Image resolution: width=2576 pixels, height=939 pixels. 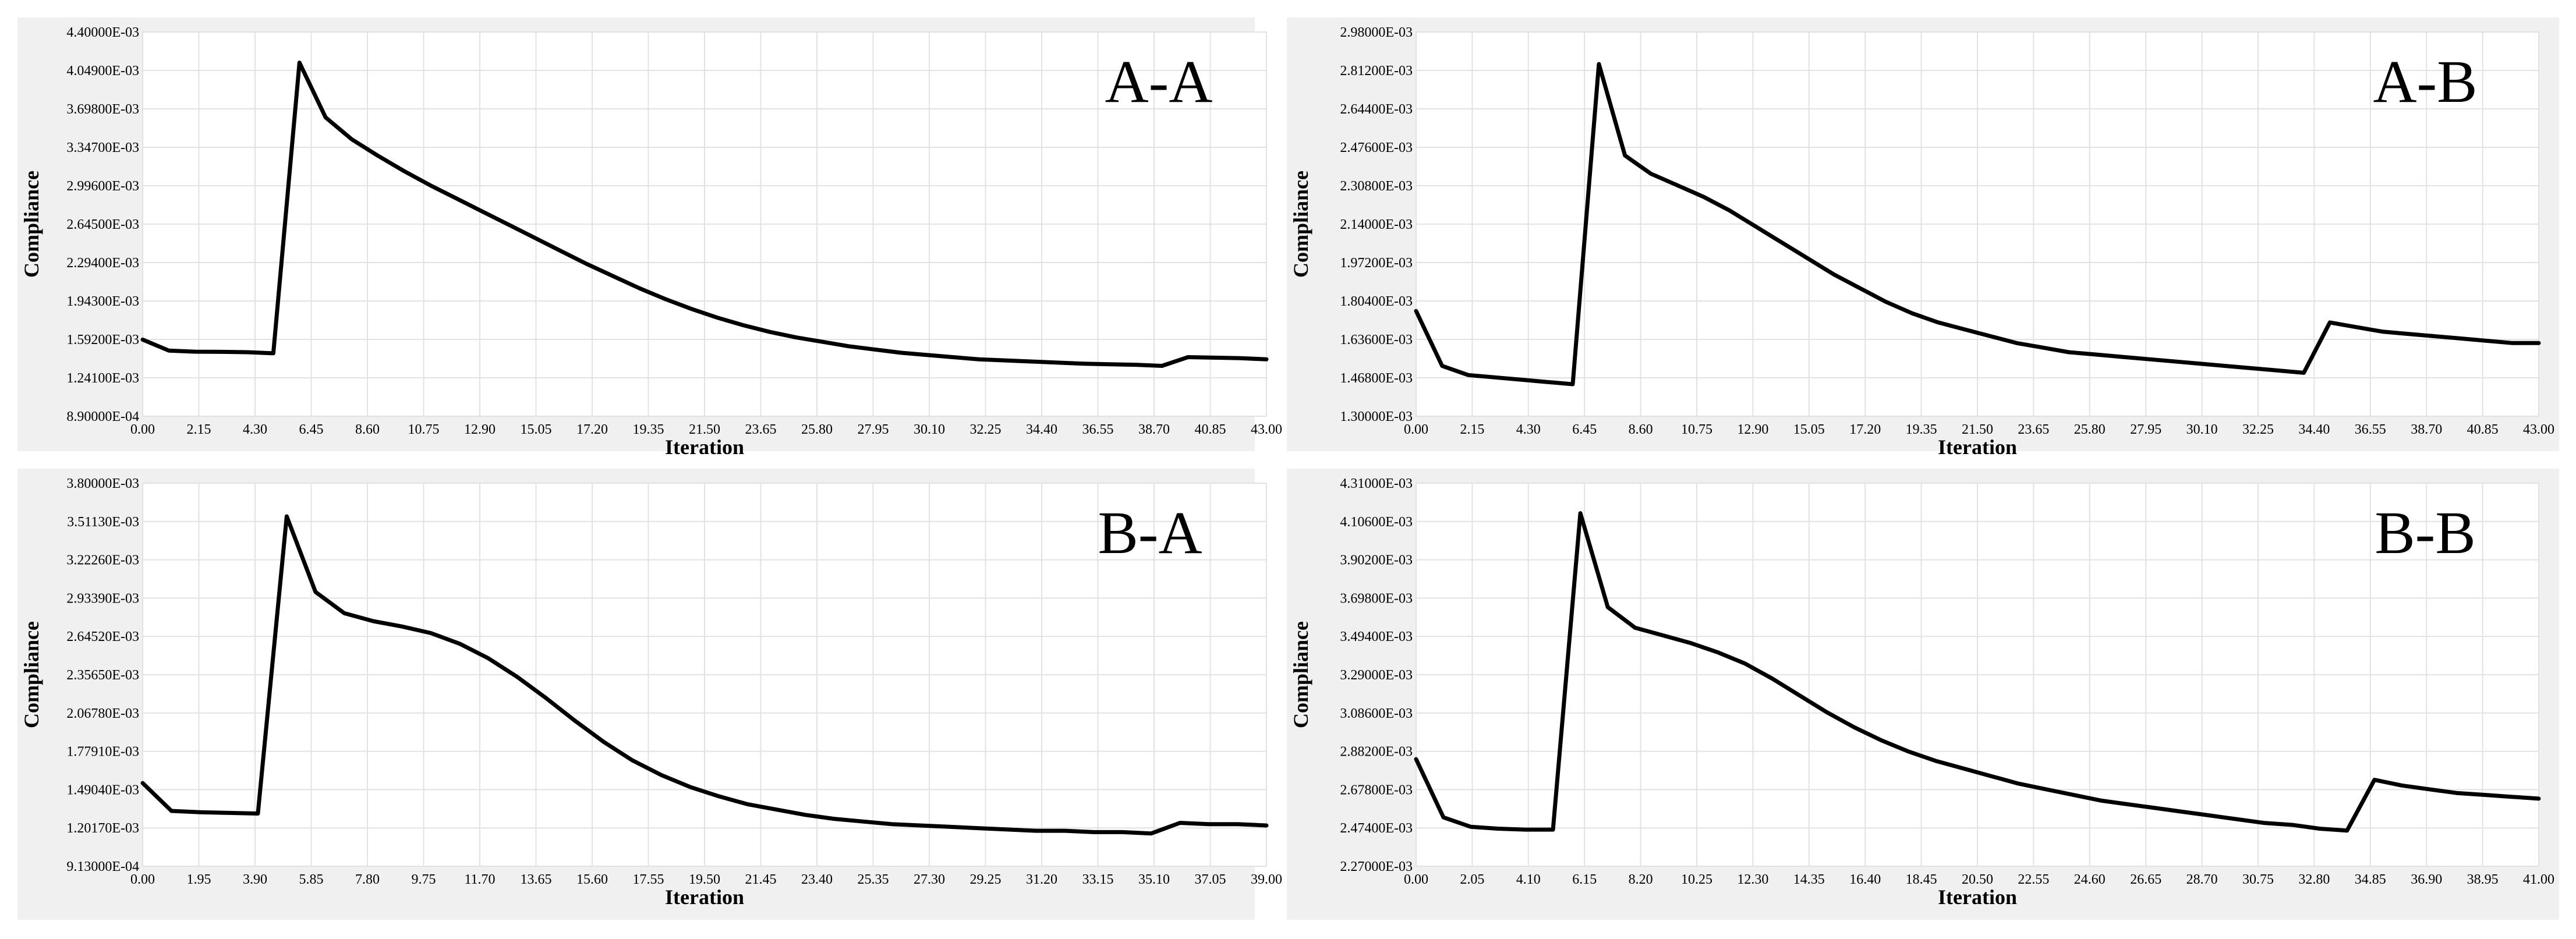 I want to click on x-tick-label: 10.75, so click(x=1696, y=429).